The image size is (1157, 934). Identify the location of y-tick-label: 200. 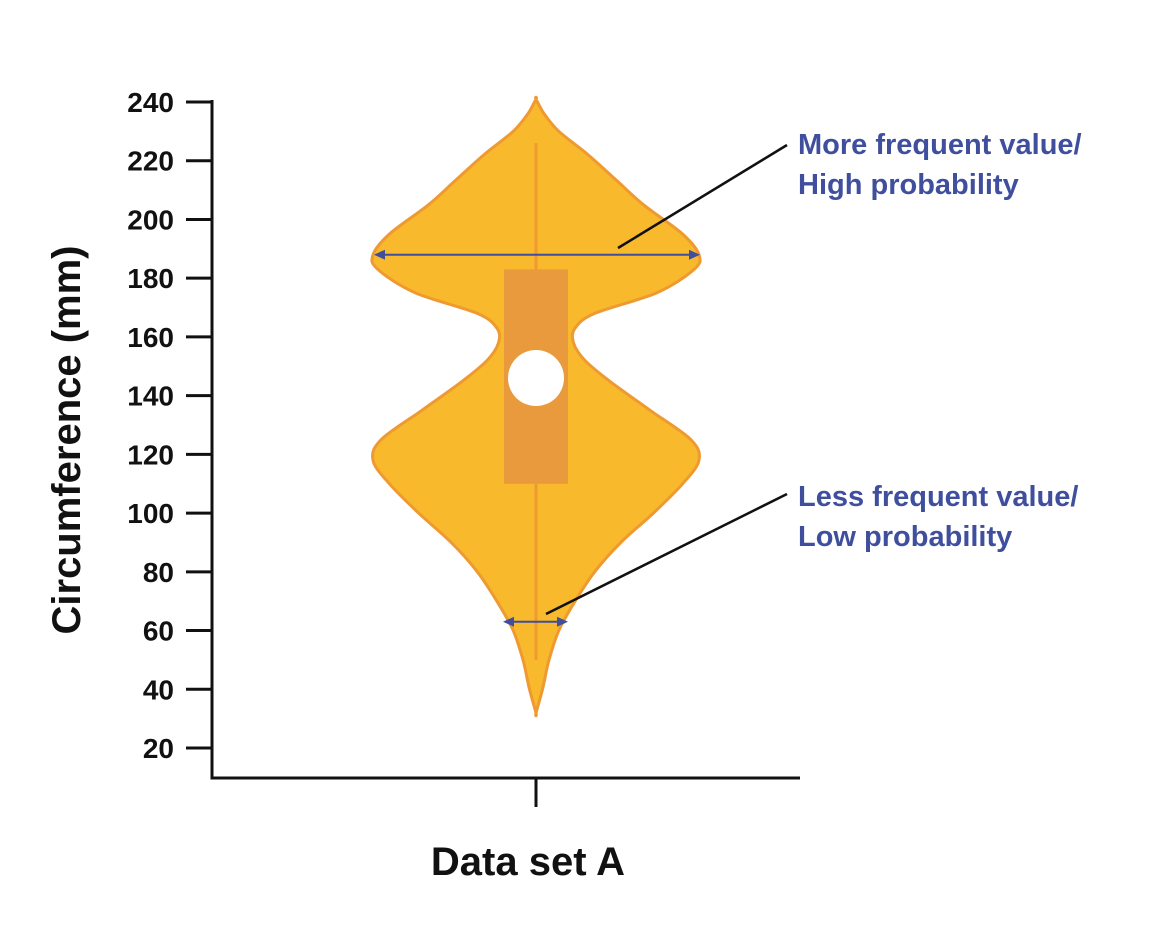
(150, 219).